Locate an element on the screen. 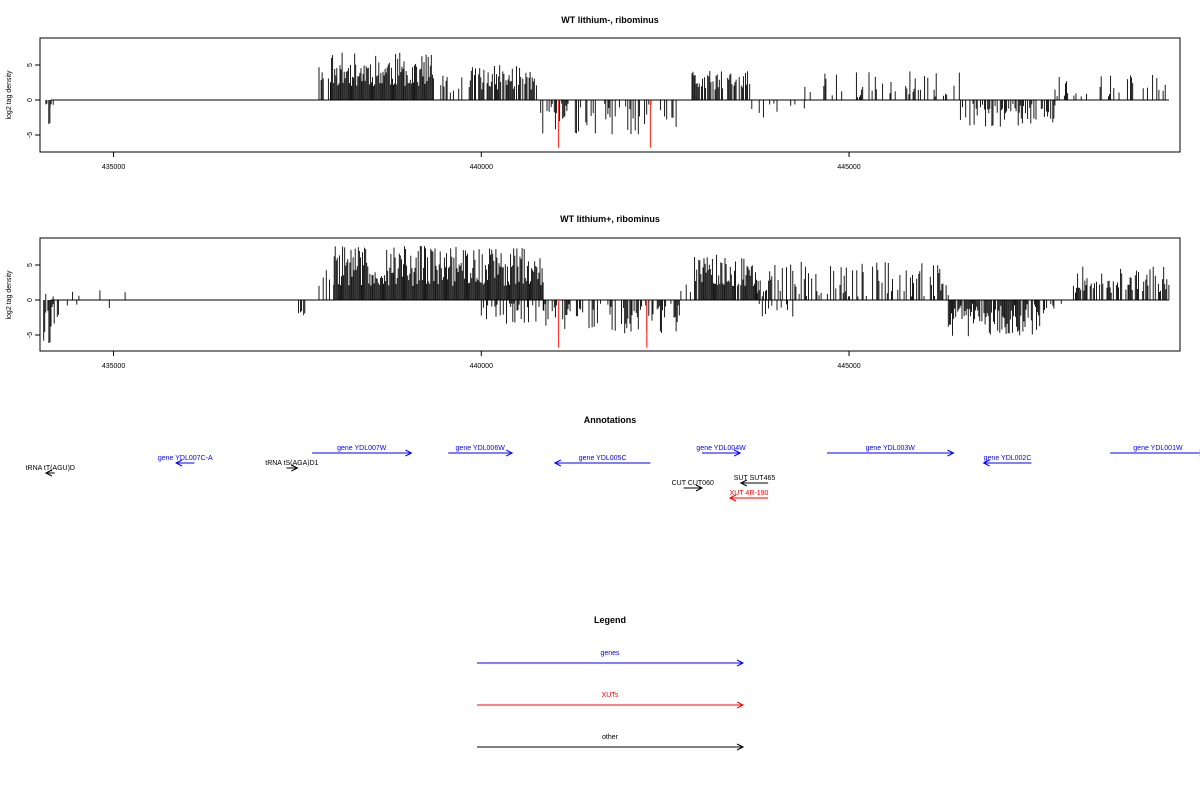 This screenshot has width=1200, height=800. feature-label: SUT SUT465 is located at coordinates (755, 478).